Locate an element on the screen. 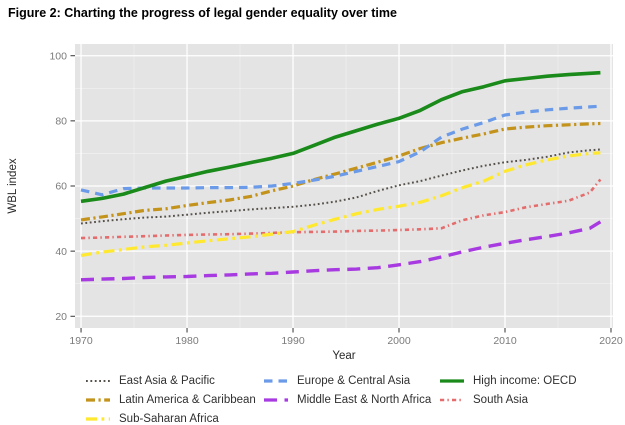 This screenshot has width=625, height=425. legend-label: Europe & Central Asia is located at coordinates (354, 380).